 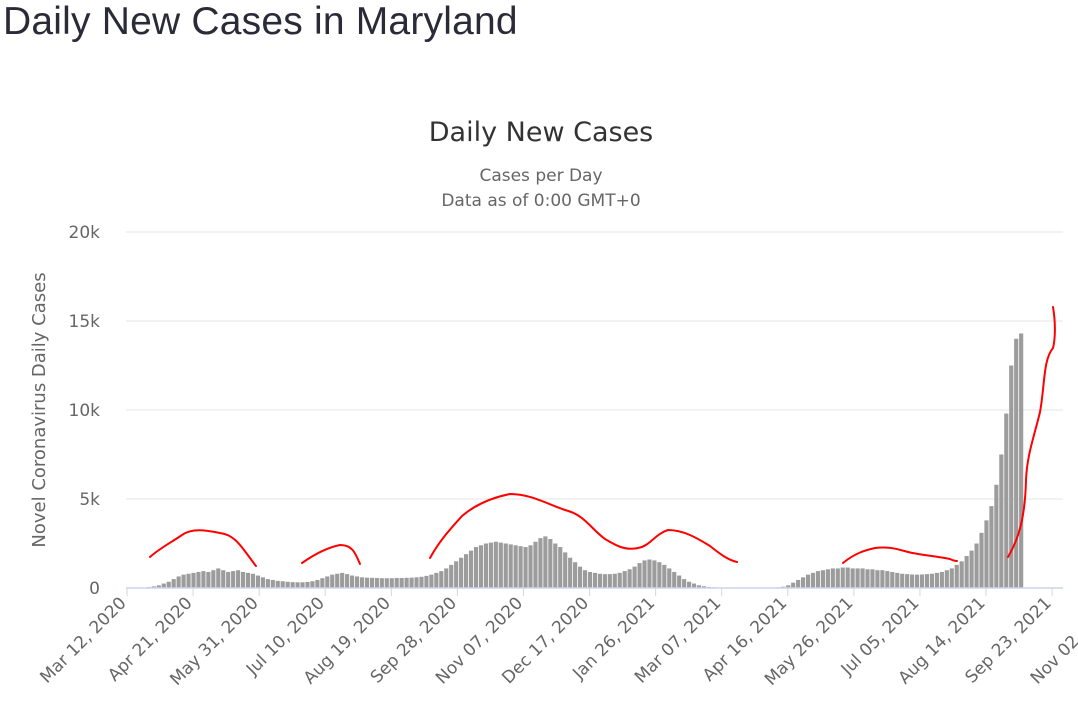 What do you see at coordinates (94, 589) in the screenshot?
I see `y-tick-label: 0` at bounding box center [94, 589].